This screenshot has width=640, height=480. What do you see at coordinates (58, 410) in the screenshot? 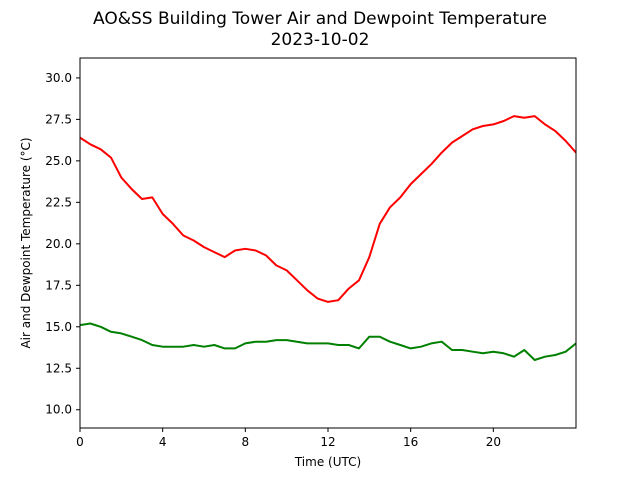
I see `y-tick-label: 10.0` at bounding box center [58, 410].